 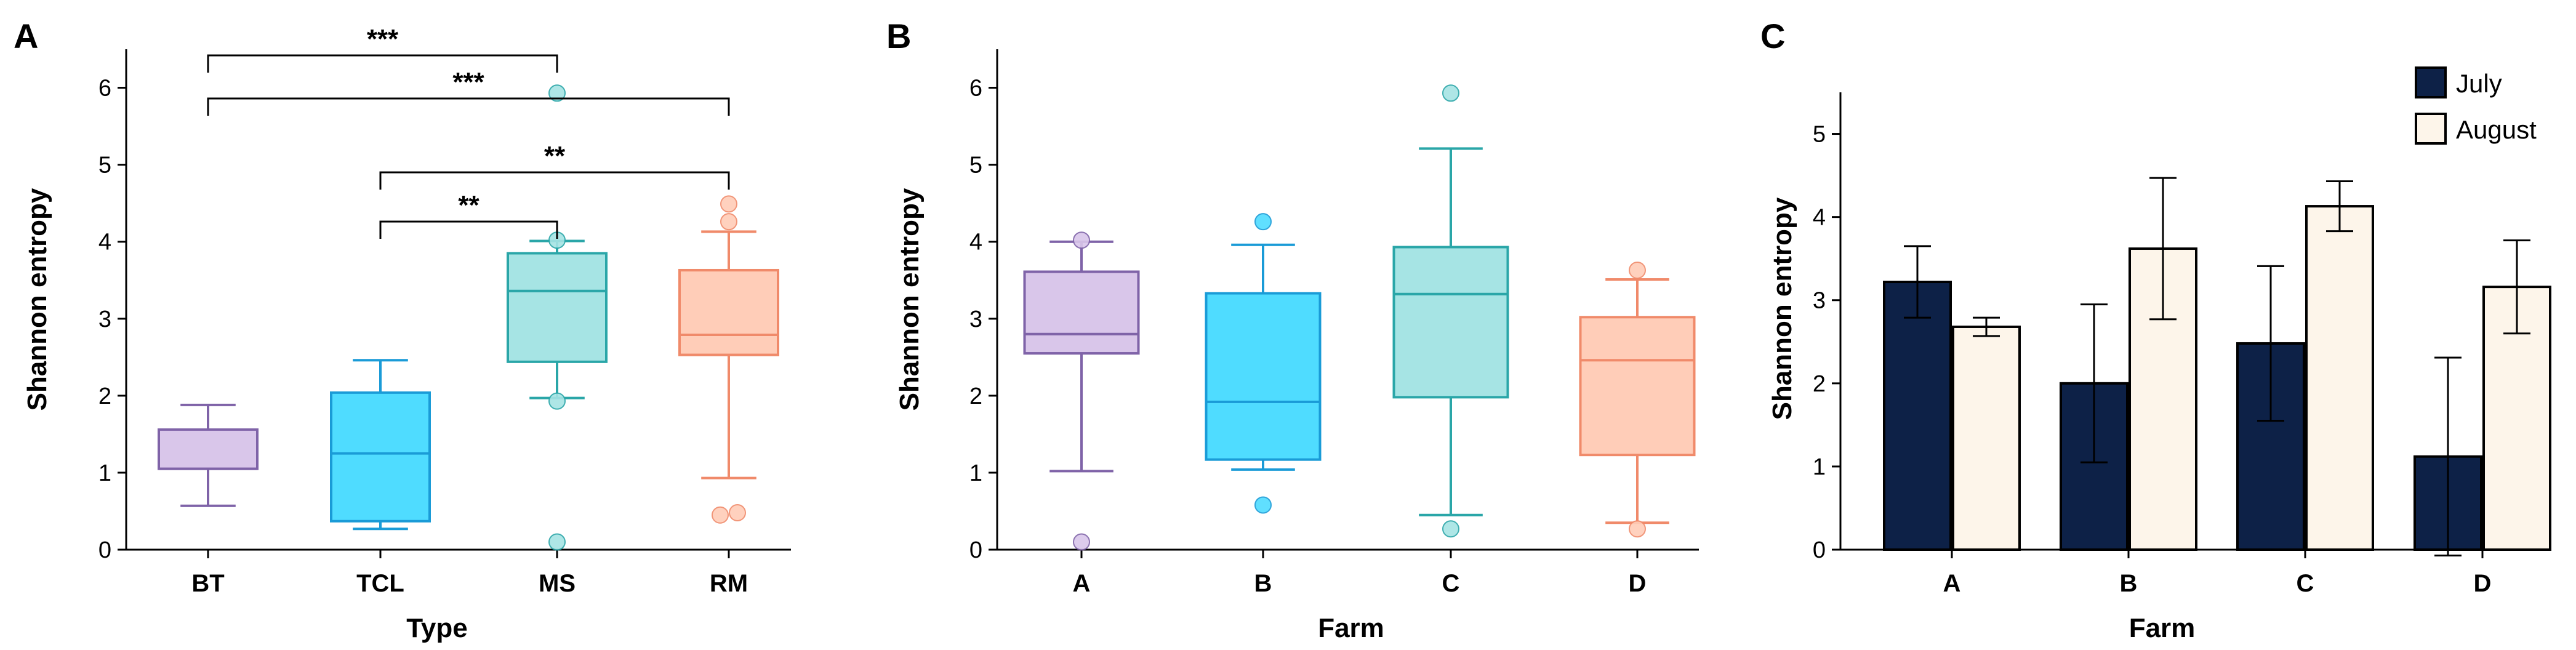 What do you see at coordinates (1986, 438) in the screenshot?
I see `bar-august-a` at bounding box center [1986, 438].